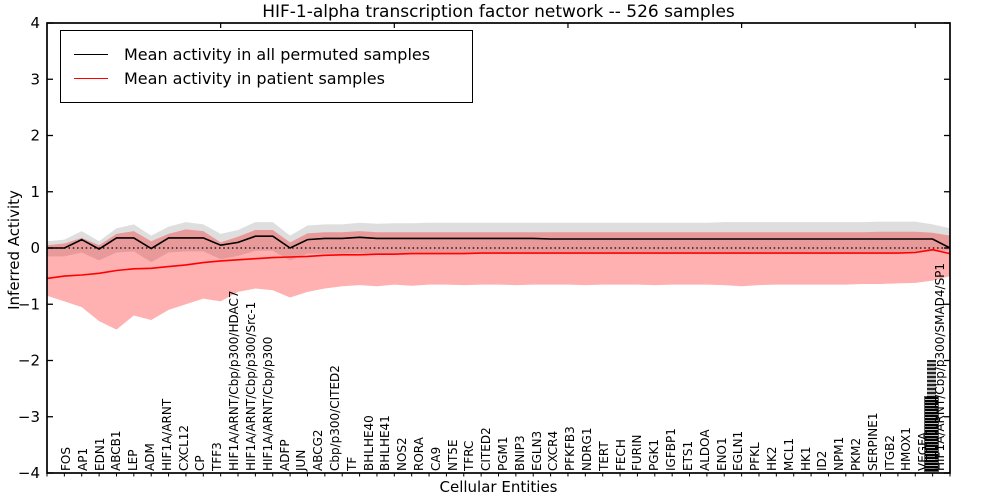  What do you see at coordinates (217, 456) in the screenshot?
I see `x-tick-label: TFF3` at bounding box center [217, 456].